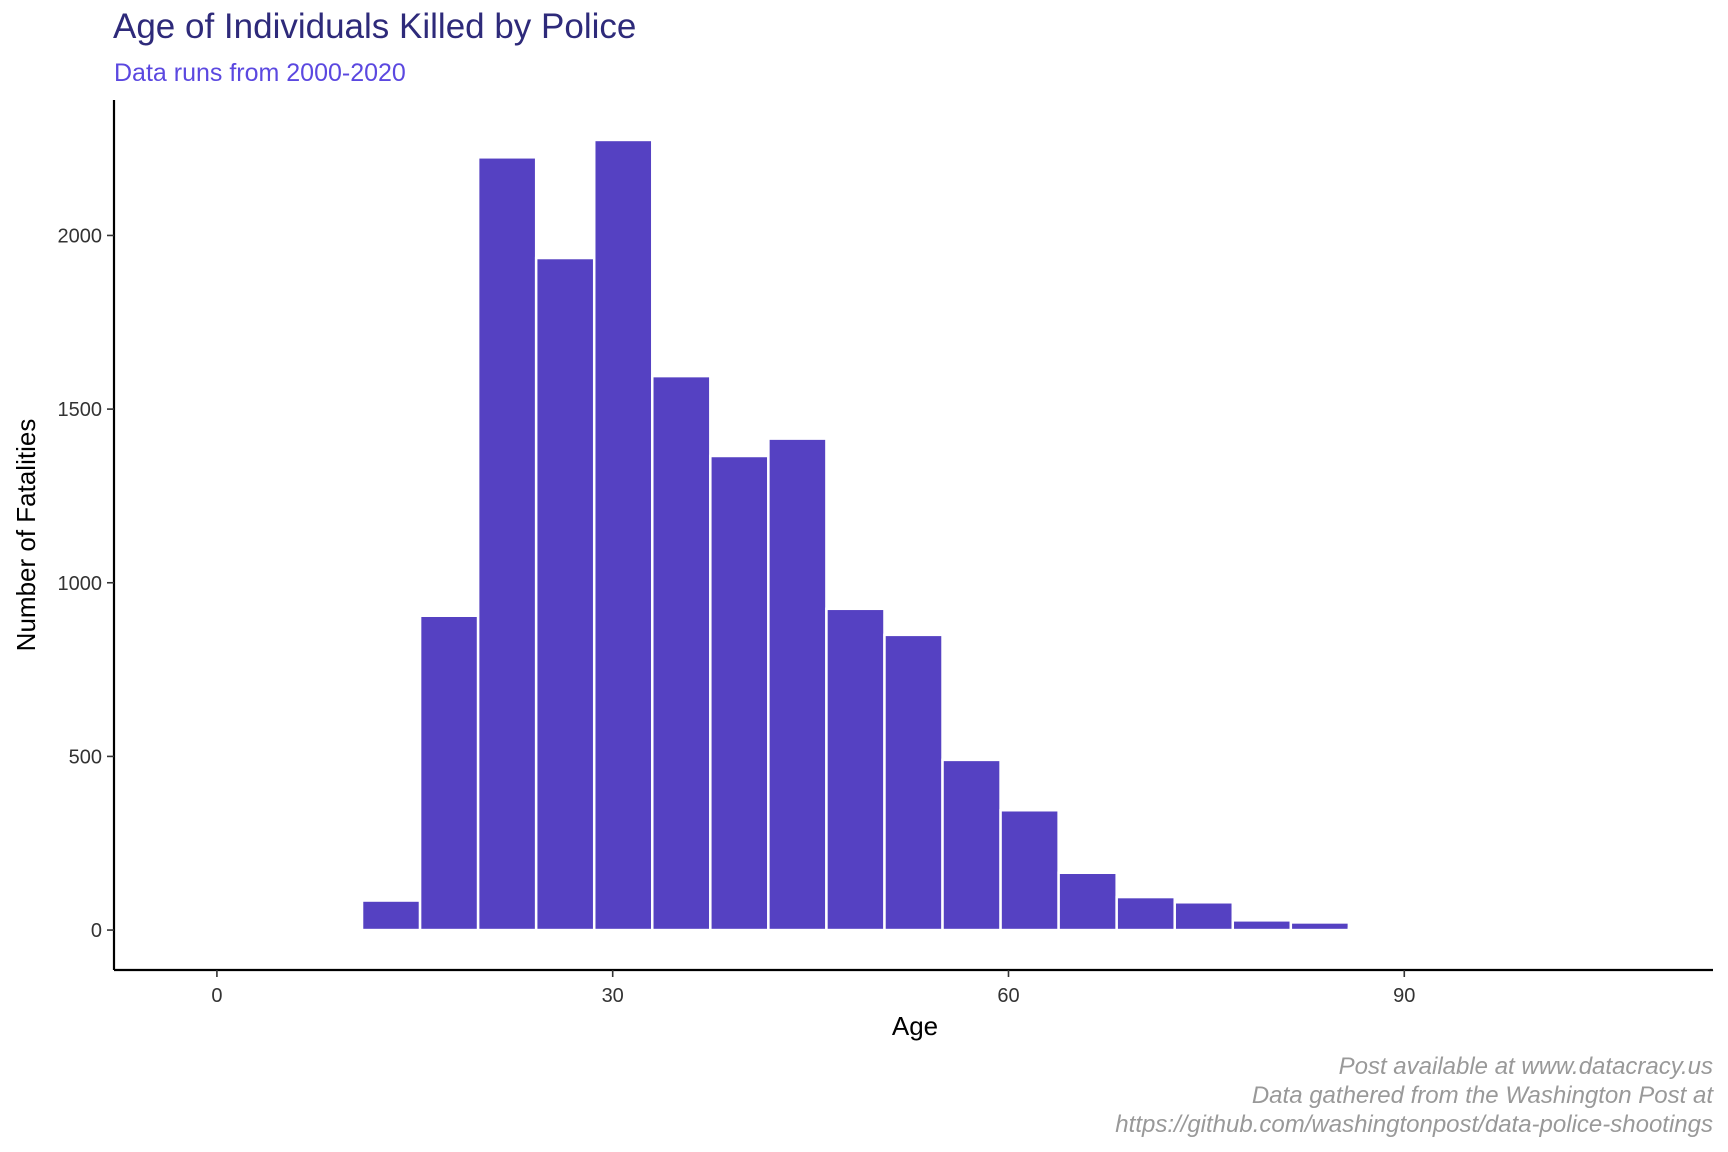 The image size is (1728, 1152). I want to click on x-tick-label-3: 90, so click(1404, 996).